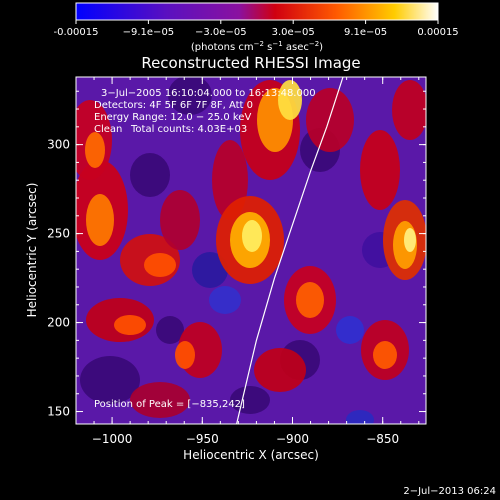  I want to click on annotation-peak: Position of Peak = [−835,242], so click(169, 404).